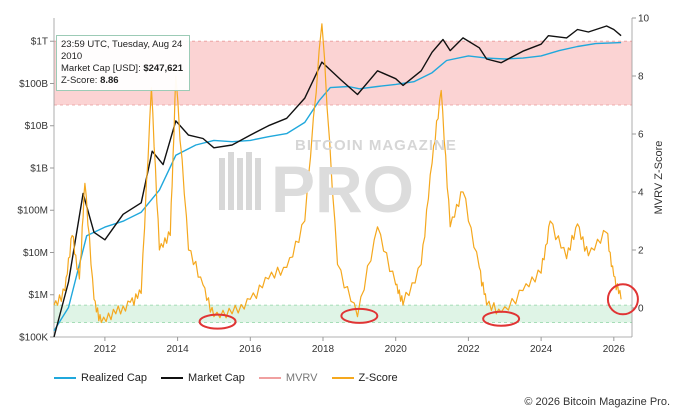 The width and height of the screenshot is (680, 413). Describe the element at coordinates (376, 145) in the screenshot. I see `watermark-line1: BITCOIN MAGAZINE` at that location.